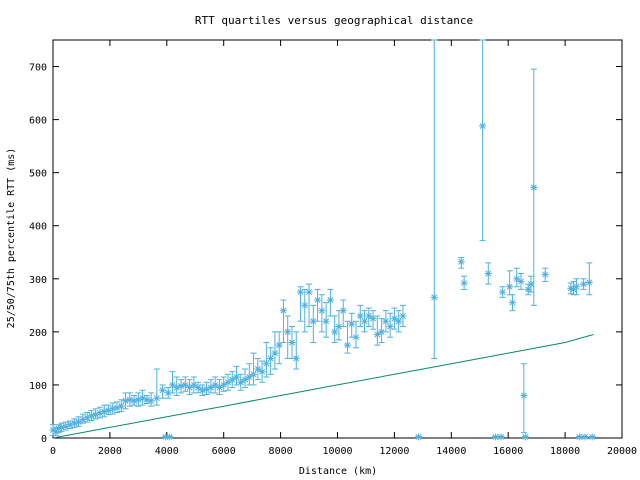  Describe the element at coordinates (565, 451) in the screenshot. I see `x-tick-label: 18000` at that location.